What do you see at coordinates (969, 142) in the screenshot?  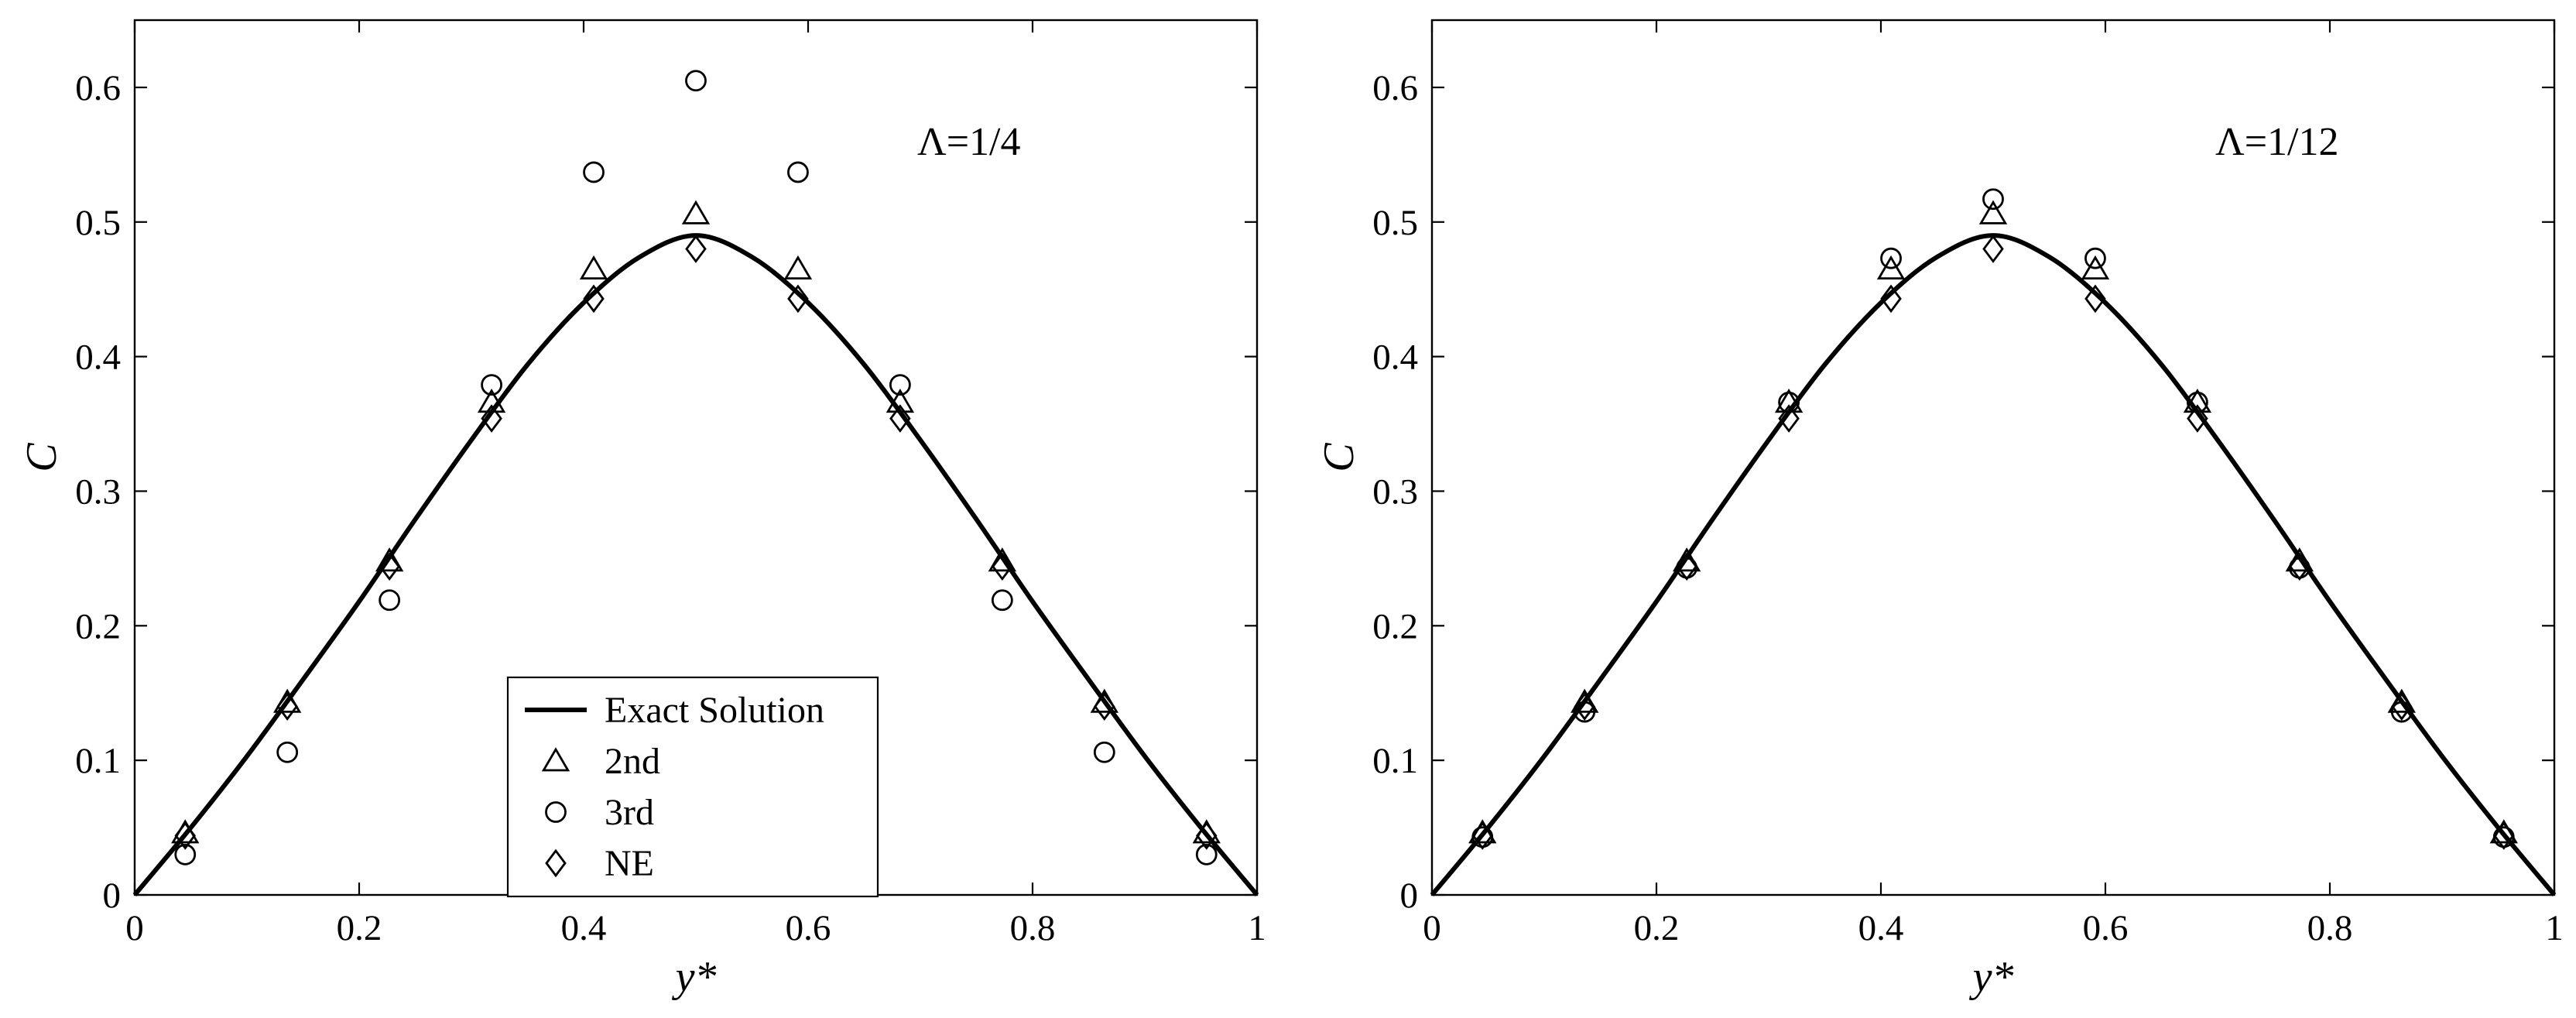 I see `lambda-annotation: Λ=1/4` at bounding box center [969, 142].